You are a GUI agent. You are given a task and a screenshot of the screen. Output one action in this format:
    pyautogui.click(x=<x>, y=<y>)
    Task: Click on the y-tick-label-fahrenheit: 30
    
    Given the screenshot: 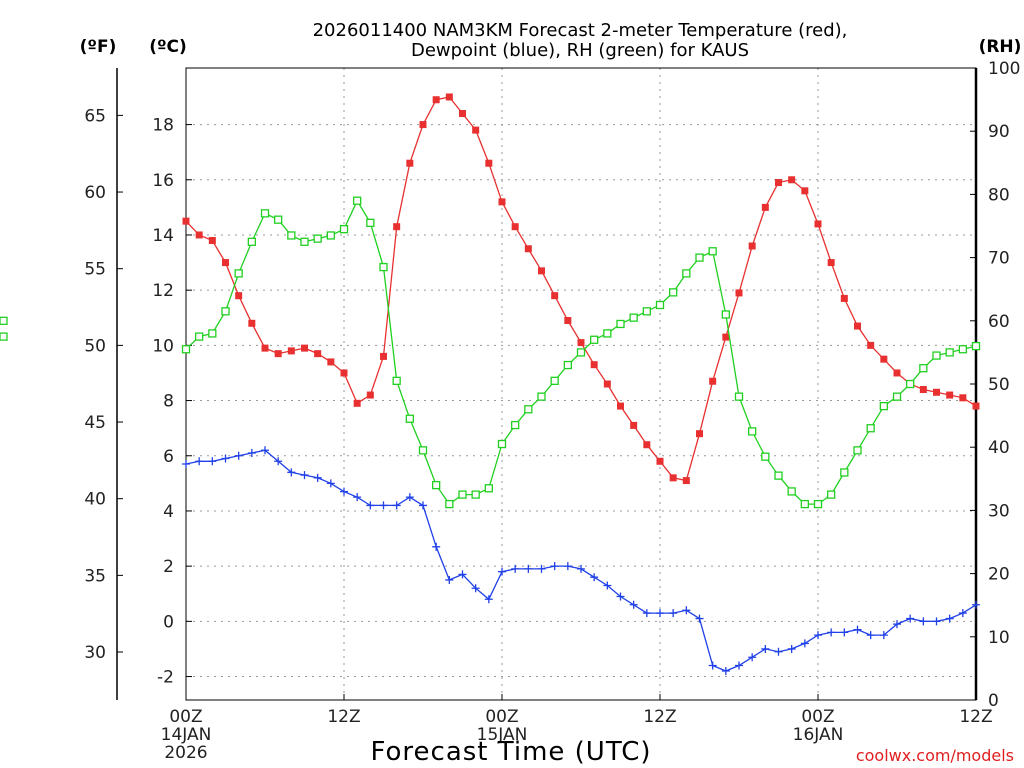 What is the action you would take?
    pyautogui.click(x=95, y=653)
    